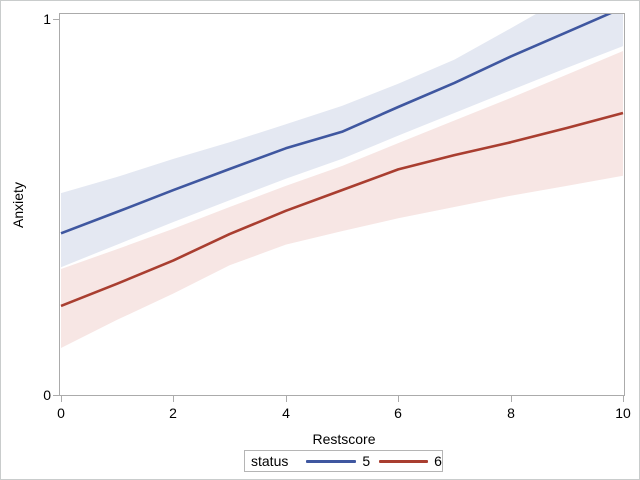 The height and width of the screenshot is (480, 640). Describe the element at coordinates (398, 413) in the screenshot. I see `x-tick-label-6: 6` at that location.